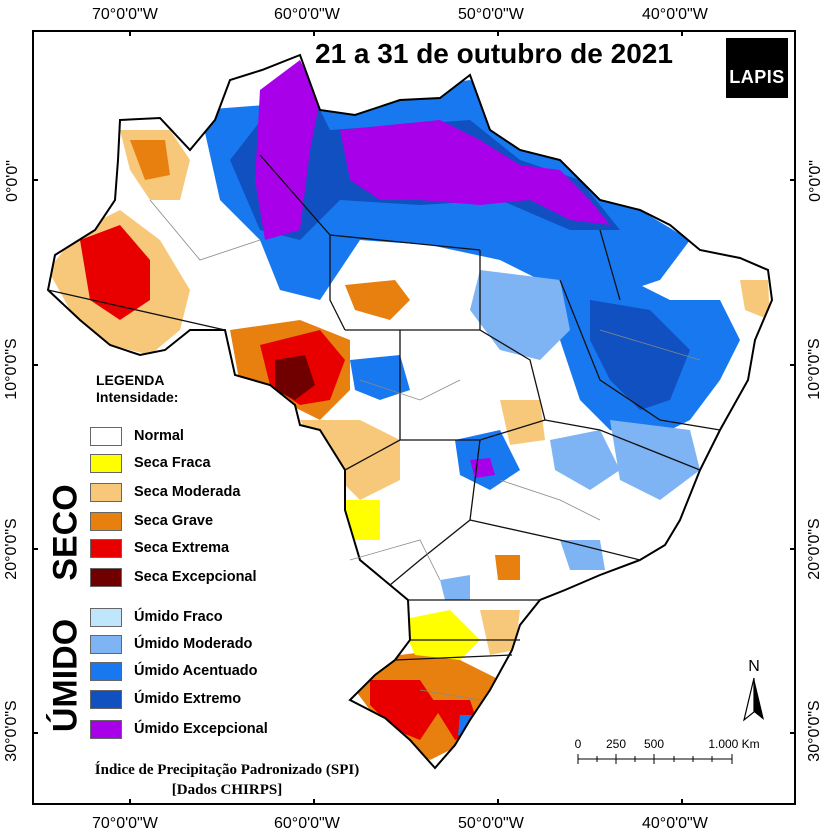 The image size is (829, 839). I want to click on scale-label-250: 250, so click(616, 744).